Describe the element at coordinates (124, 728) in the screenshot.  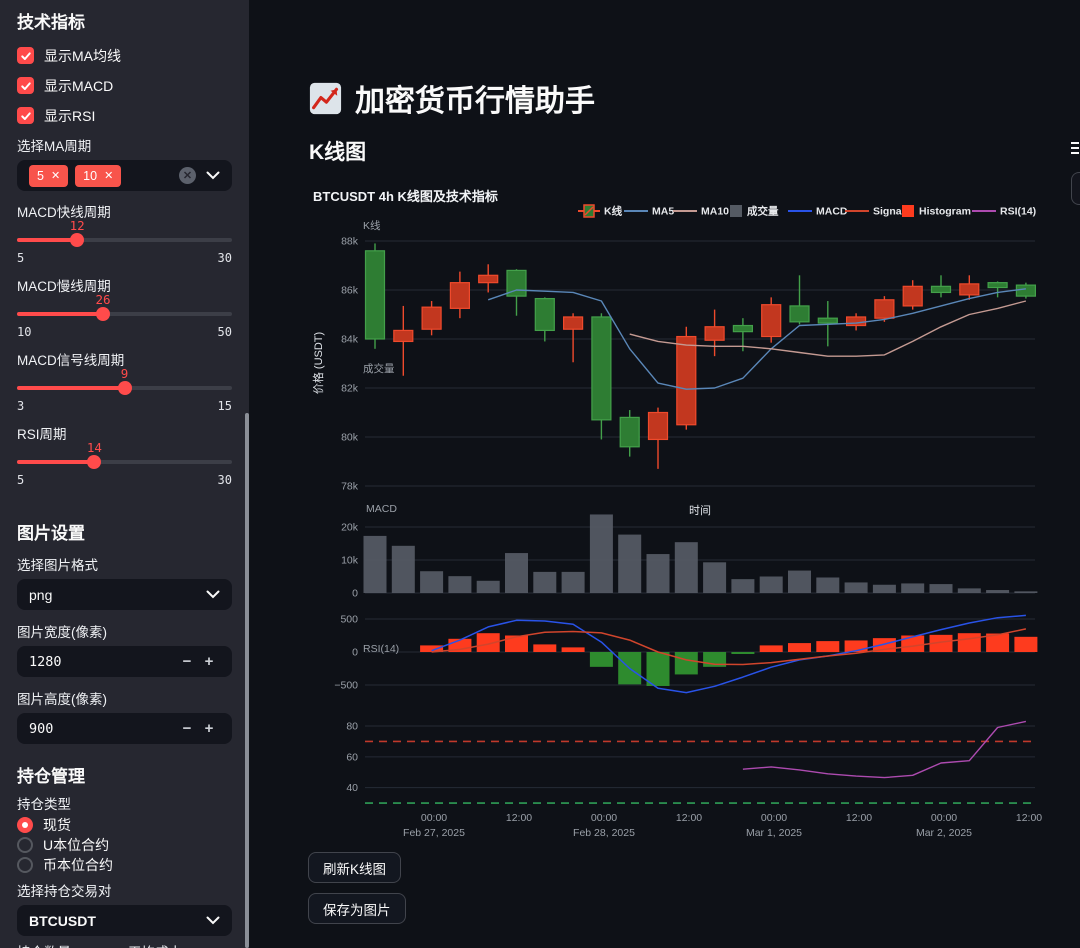
I see `image-height-input: 900 − +` at that location.